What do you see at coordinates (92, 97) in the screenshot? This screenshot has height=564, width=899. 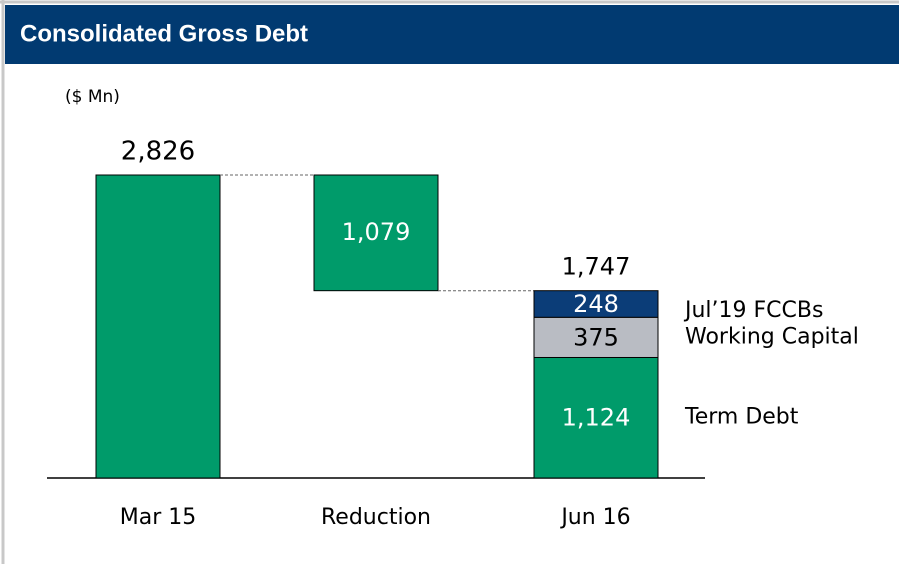 I see `unit-label: ($ Mn)` at bounding box center [92, 97].